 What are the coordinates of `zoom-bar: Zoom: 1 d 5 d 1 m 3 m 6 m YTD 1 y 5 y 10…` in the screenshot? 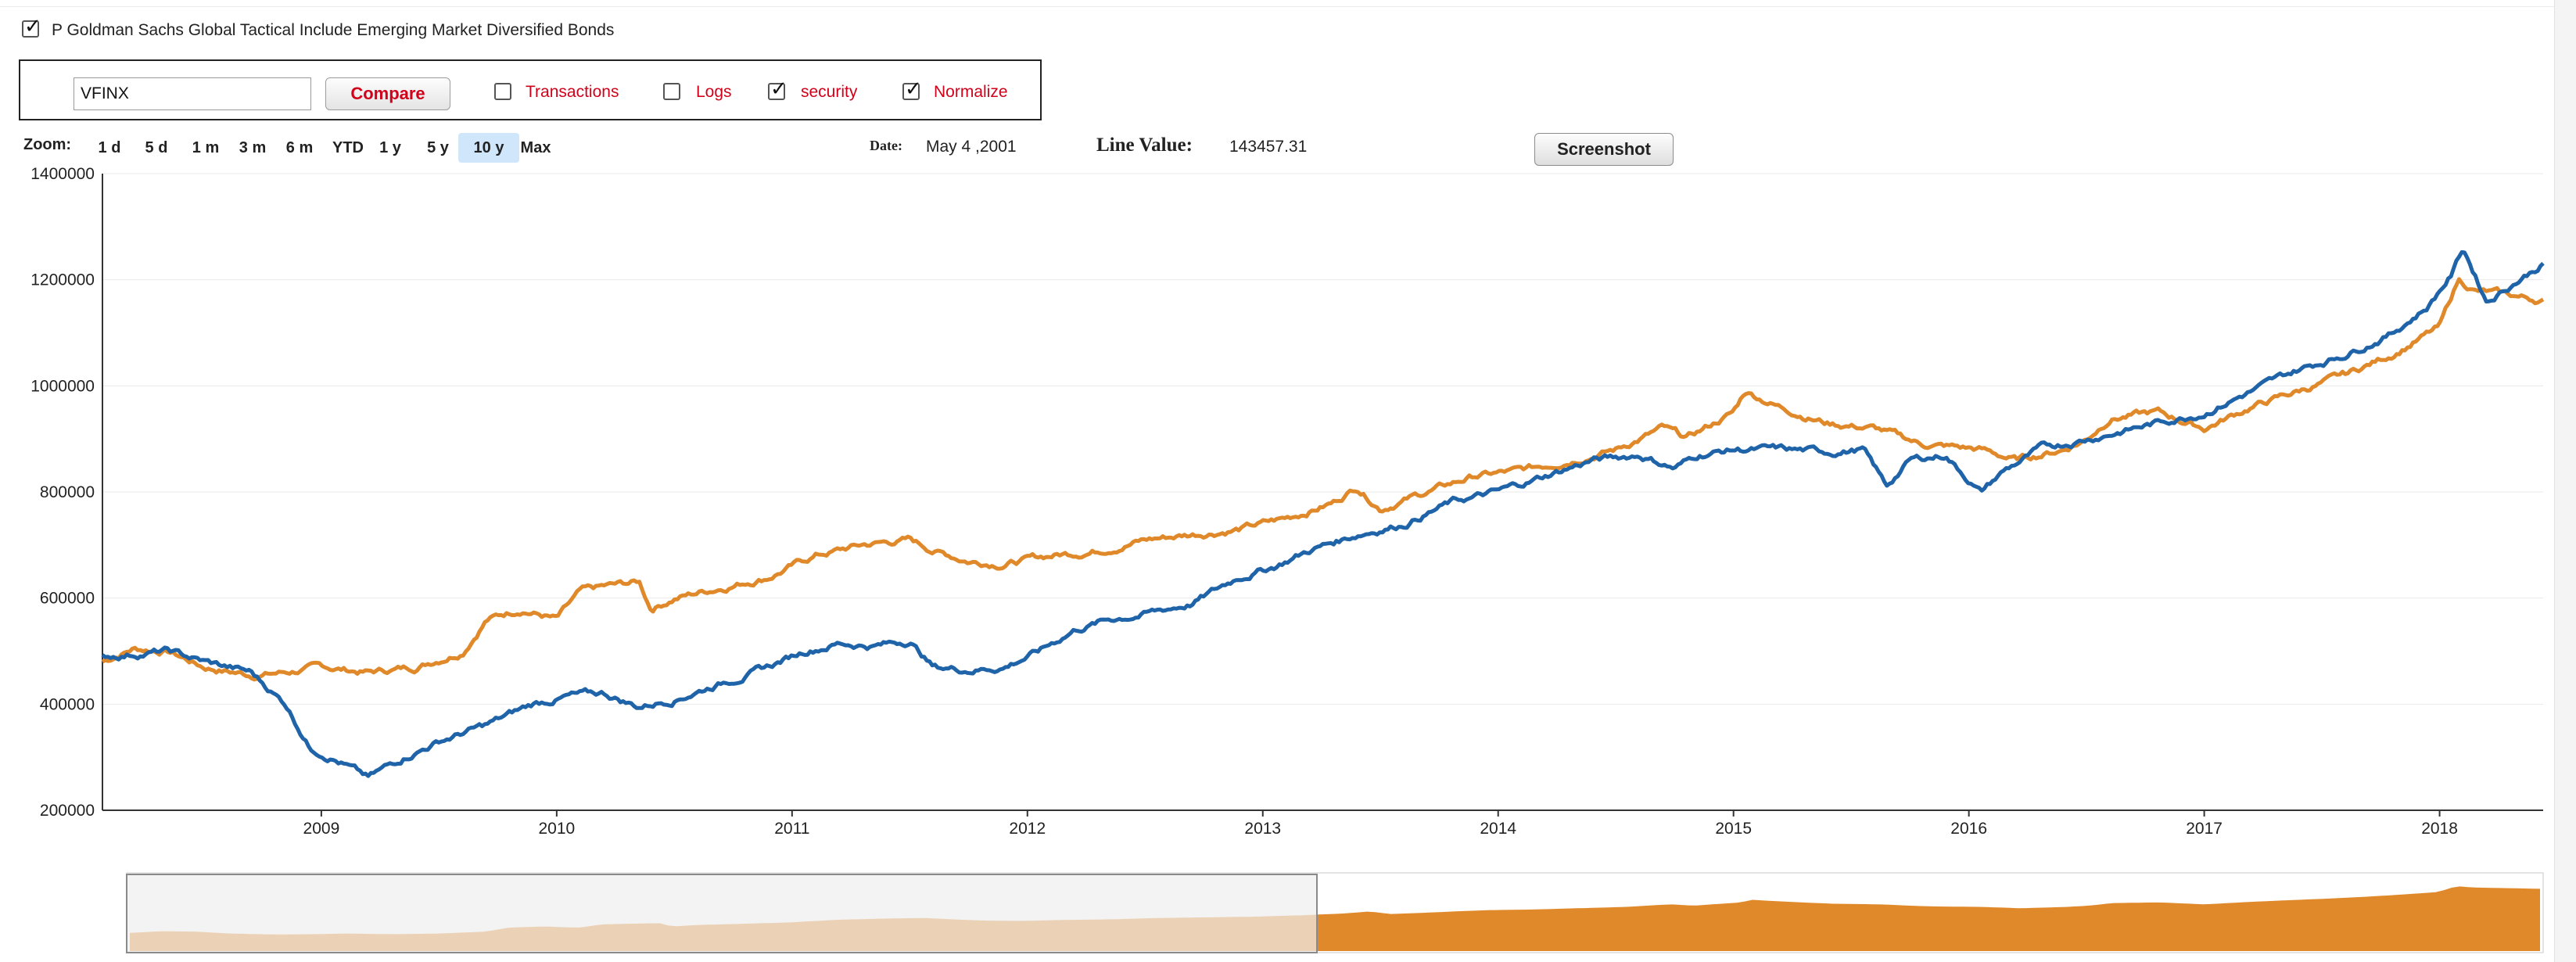 It's located at (313, 148).